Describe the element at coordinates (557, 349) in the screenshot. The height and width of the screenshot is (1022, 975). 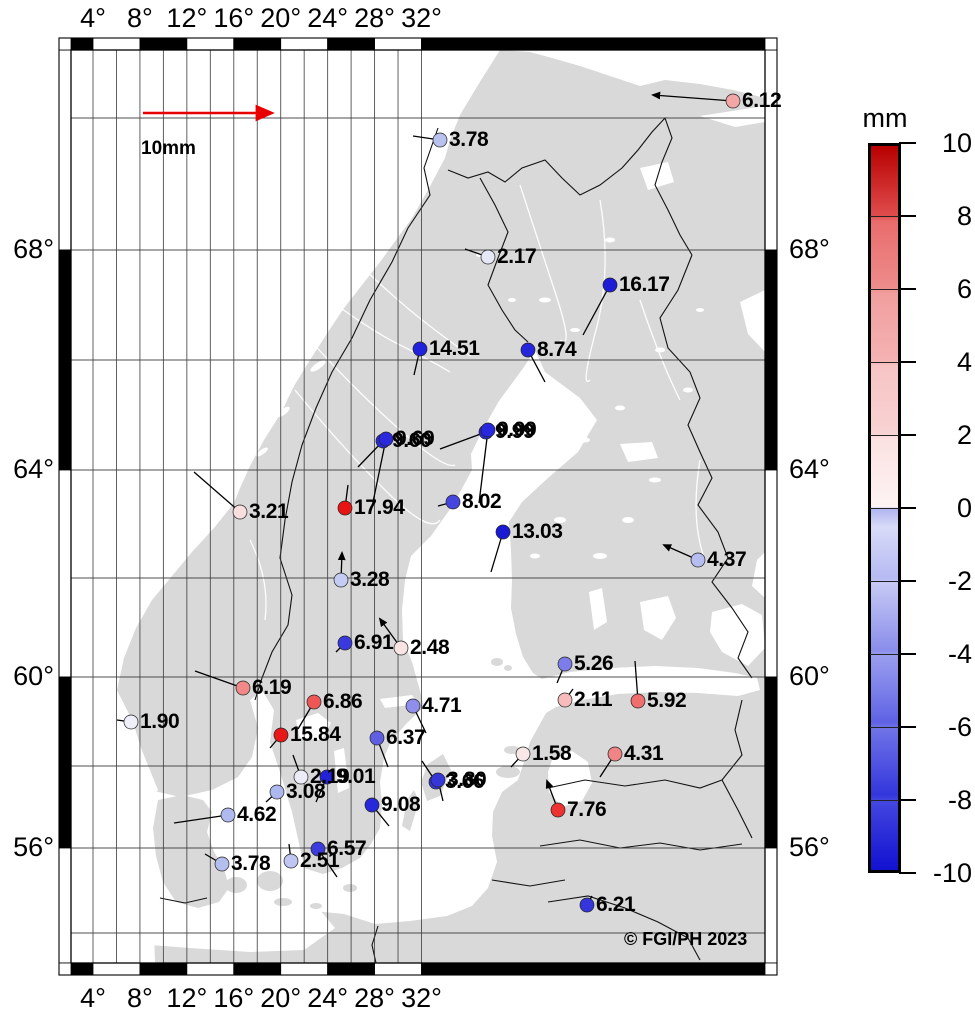
I see `station-value-label: 8.74` at that location.